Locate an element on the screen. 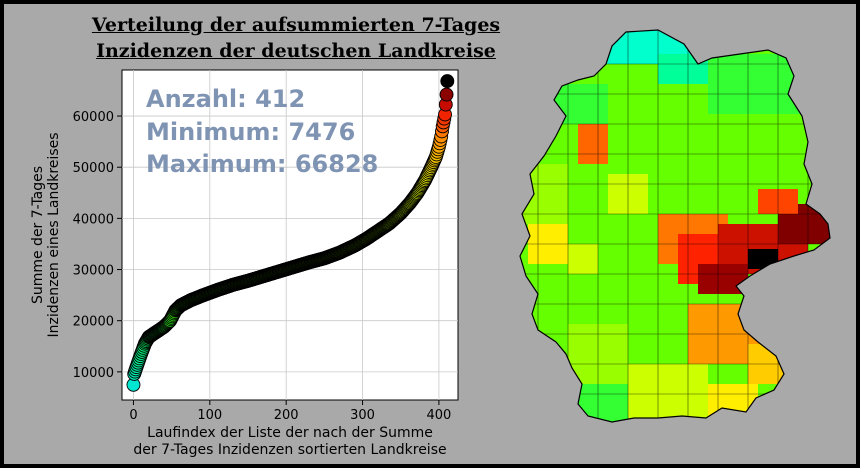 The height and width of the screenshot is (468, 860). y-tick-label: 40000 is located at coordinates (93, 219).